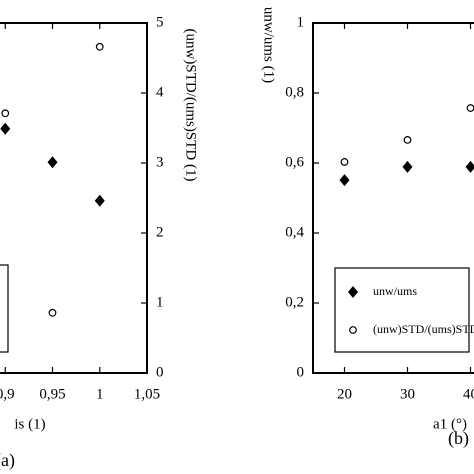 The image size is (474, 474). I want to click on panel-label: (b), so click(458, 438).